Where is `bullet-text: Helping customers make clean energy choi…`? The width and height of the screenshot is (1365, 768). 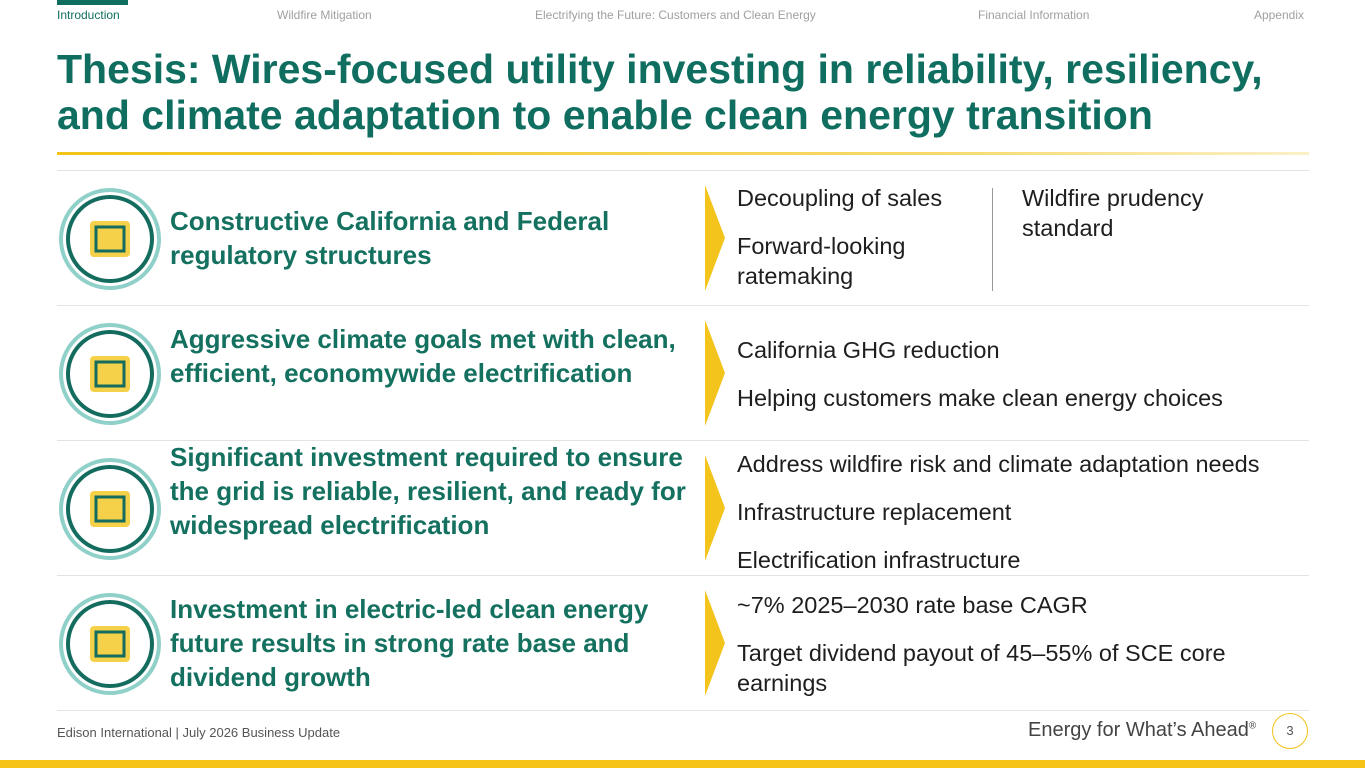
bullet-text: Helping customers make clean energy choi… is located at coordinates (980, 398).